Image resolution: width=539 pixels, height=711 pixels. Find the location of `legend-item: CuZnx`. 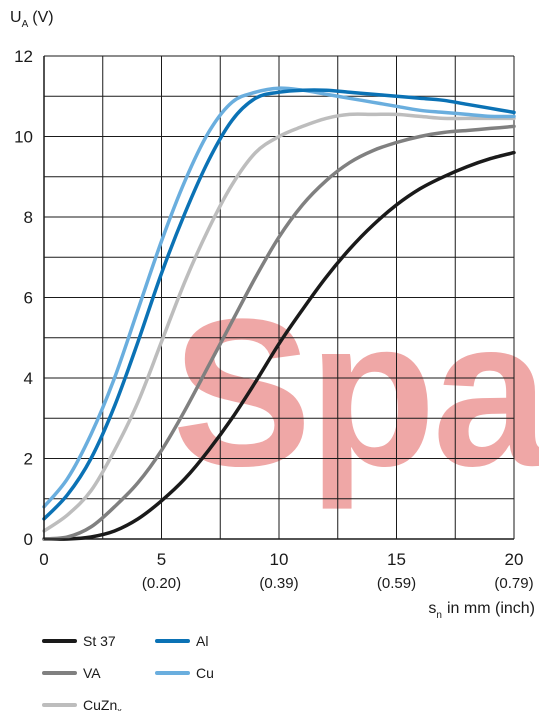

legend-item: CuZnx is located at coordinates (82, 704).